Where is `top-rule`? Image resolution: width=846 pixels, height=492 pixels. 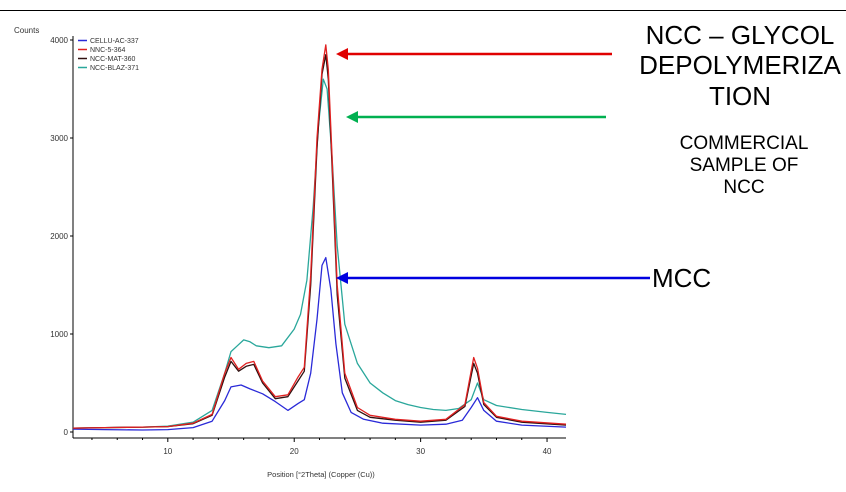
top-rule is located at coordinates (423, 10).